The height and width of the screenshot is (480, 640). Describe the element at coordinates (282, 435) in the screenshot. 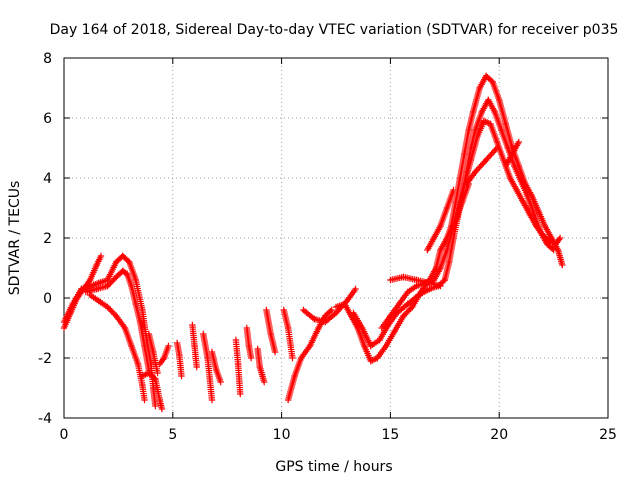

I see `x-tick-label-10: 10` at that location.